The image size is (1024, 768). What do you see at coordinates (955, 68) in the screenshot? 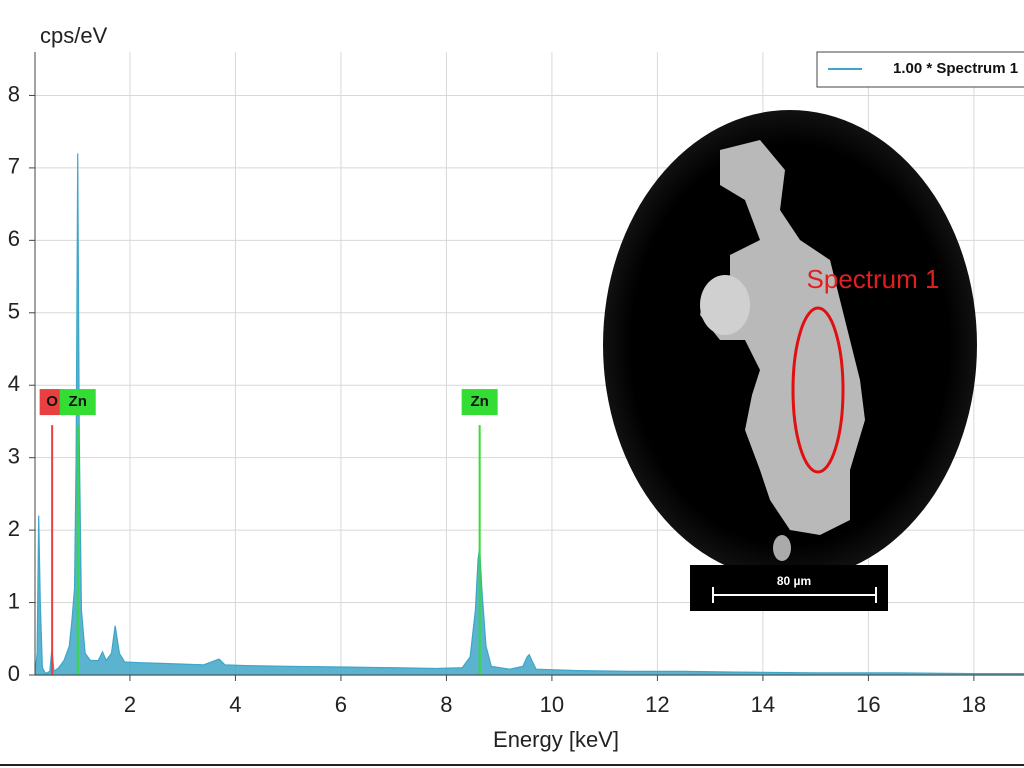
I see `legend-entry: 1.00 * Spectrum 1` at bounding box center [955, 68].